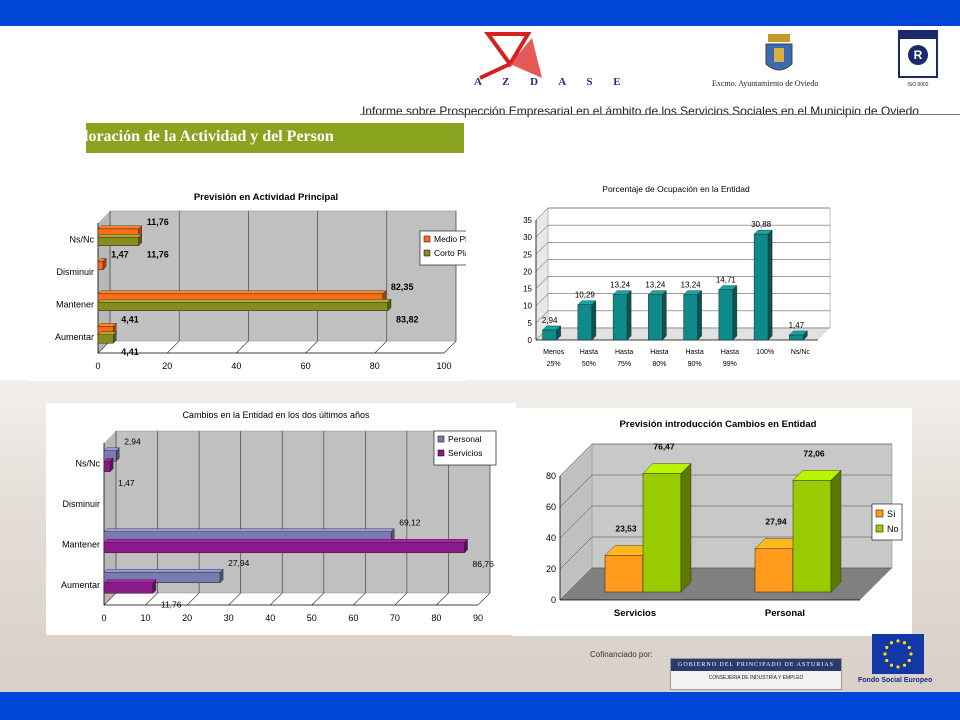 The image size is (960, 720). What do you see at coordinates (550, 320) in the screenshot?
I see `data-label: 2,94` at bounding box center [550, 320].